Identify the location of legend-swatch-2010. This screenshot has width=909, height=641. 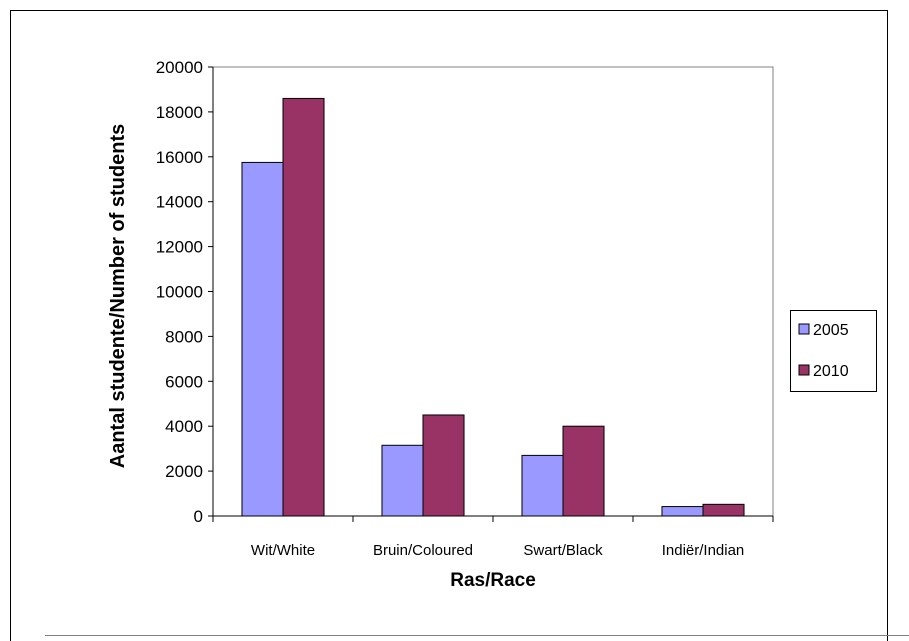
(804, 370).